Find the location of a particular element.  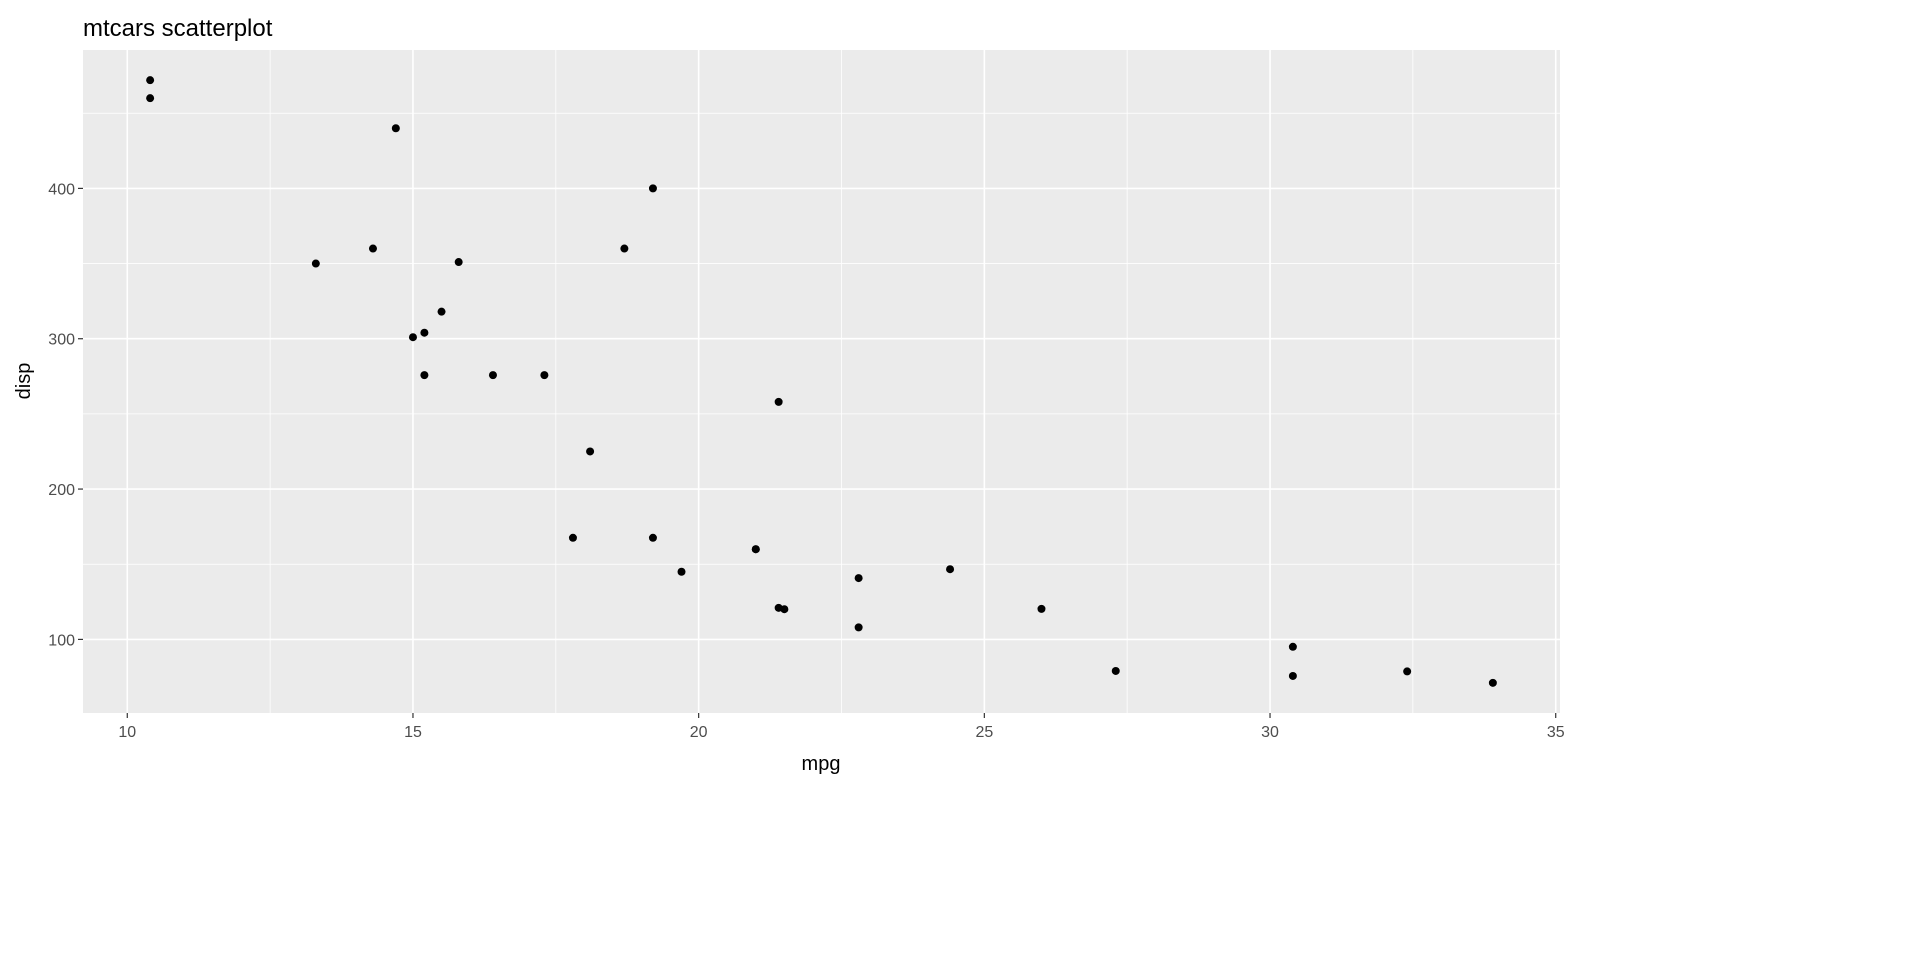

y-axis-label: disp is located at coordinates (24, 381).